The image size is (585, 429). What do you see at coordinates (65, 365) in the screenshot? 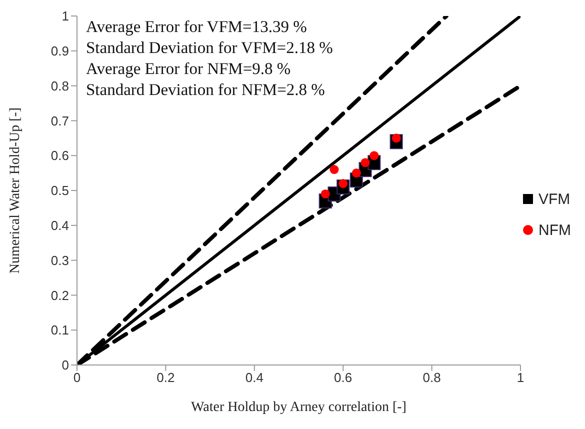
I see `y-tick-label: 0` at bounding box center [65, 365].